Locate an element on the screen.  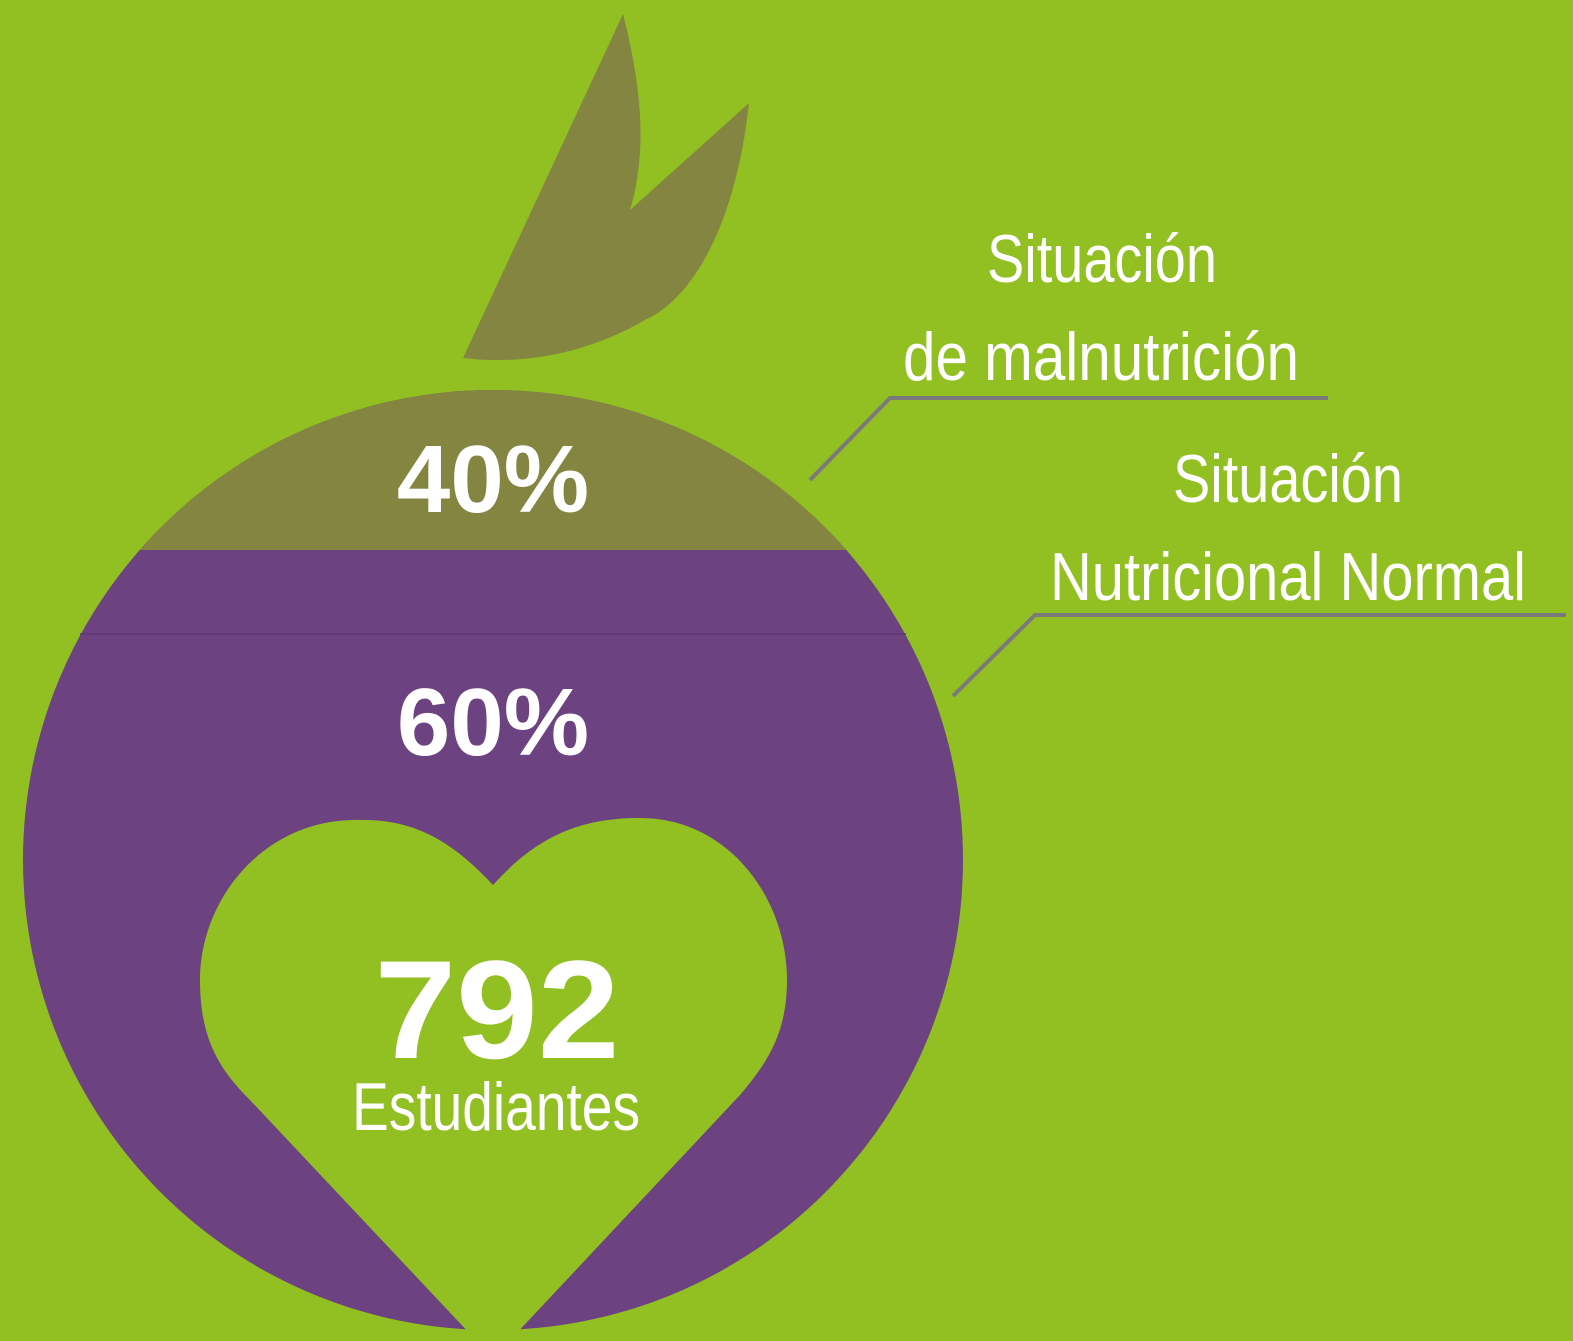
total-number: 792 is located at coordinates (497, 1009).